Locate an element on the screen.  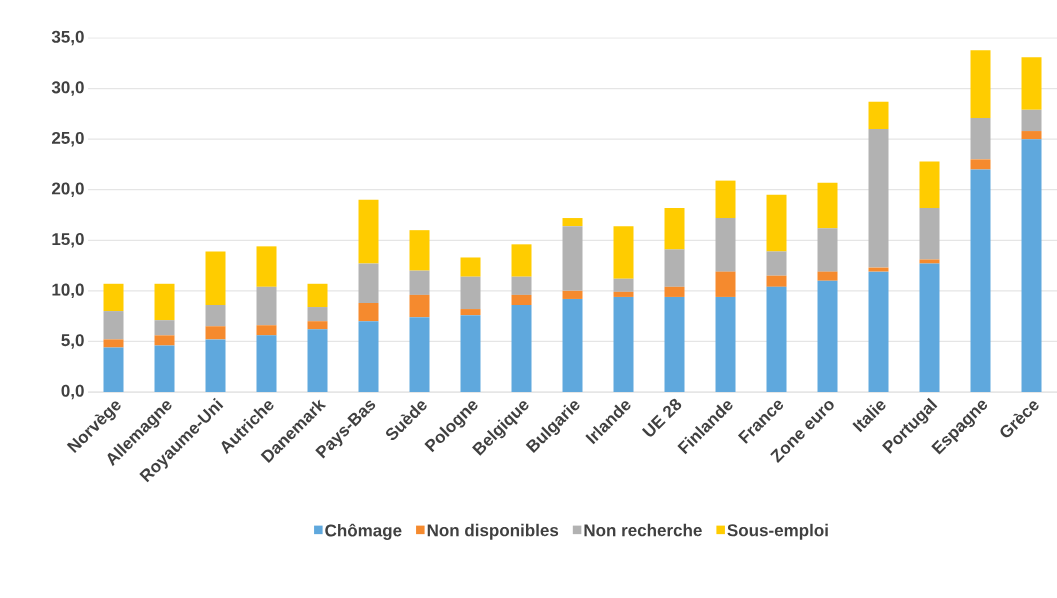
y-tick-label: 35,0 is located at coordinates (67, 38).